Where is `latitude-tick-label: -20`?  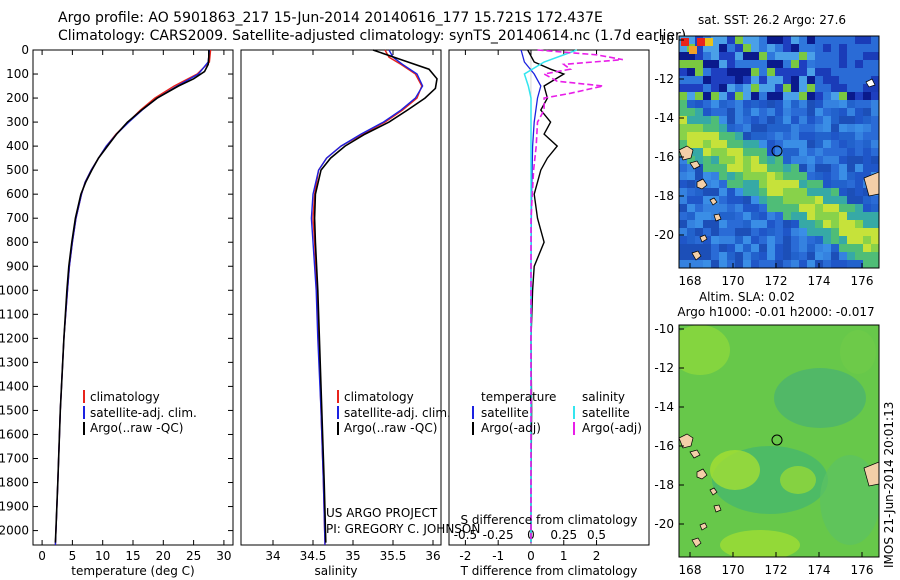
latitude-tick-label: -20 is located at coordinates (664, 524).